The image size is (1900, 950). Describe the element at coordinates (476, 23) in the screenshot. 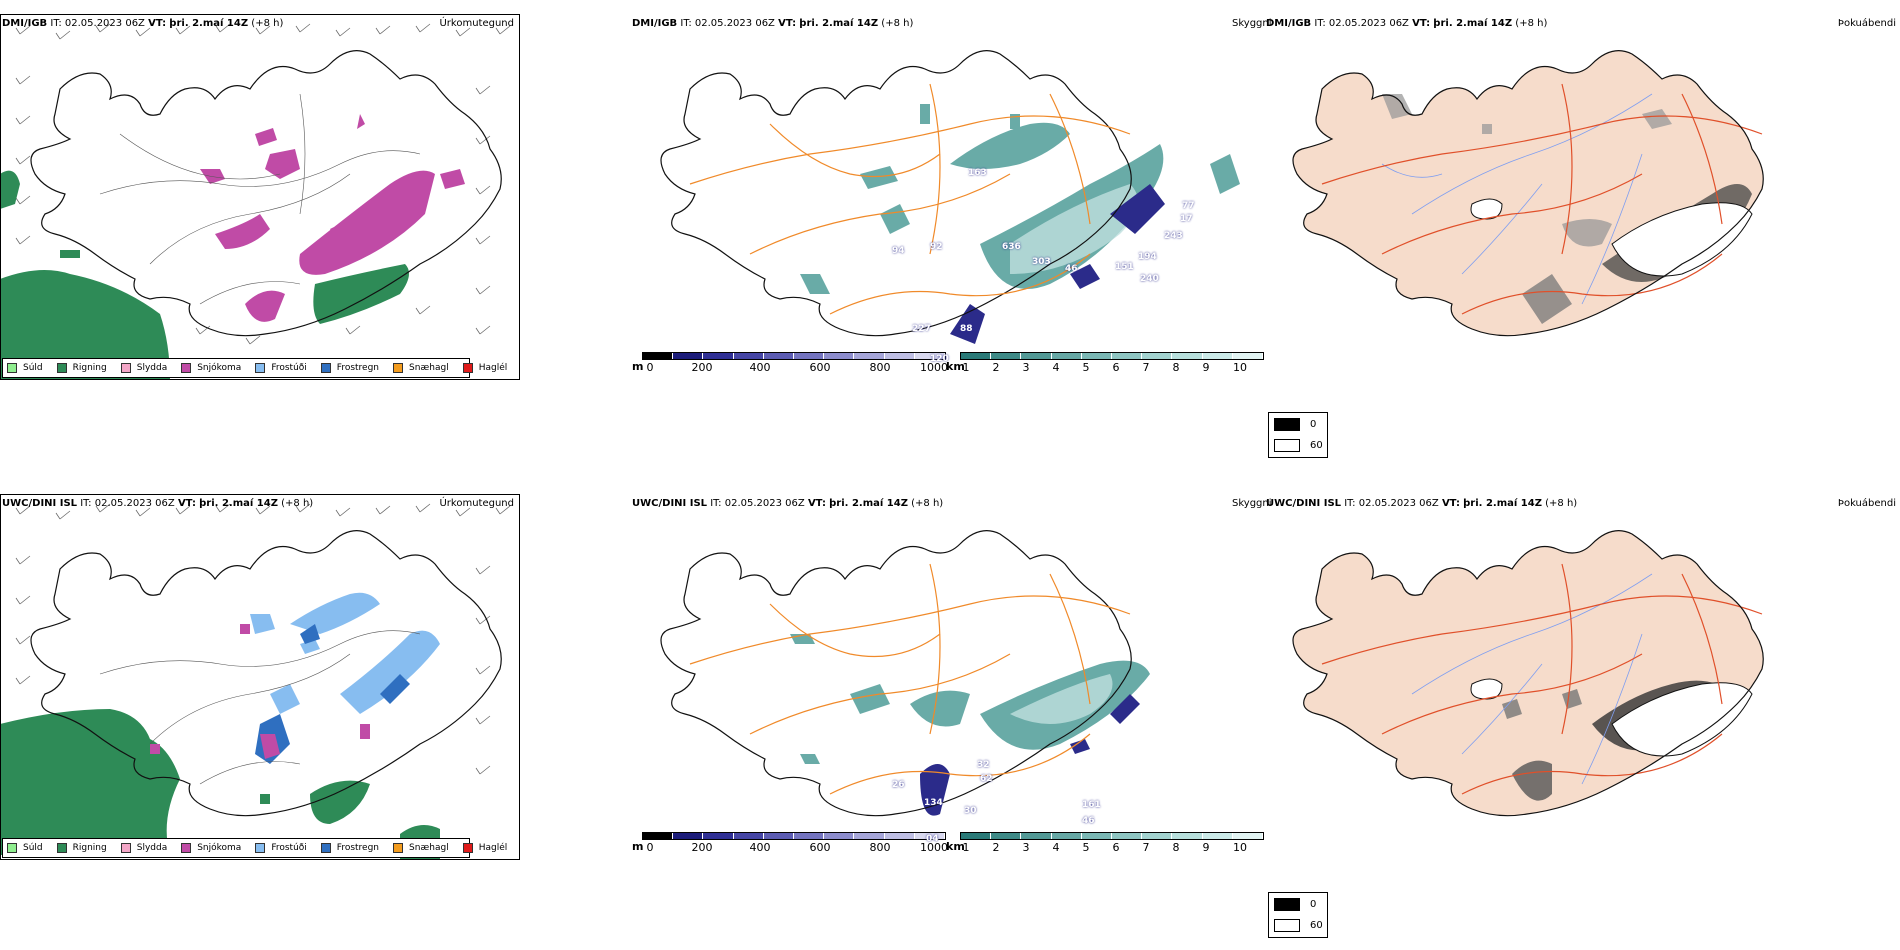

I see `panel-title: Úrkomutegund` at that location.